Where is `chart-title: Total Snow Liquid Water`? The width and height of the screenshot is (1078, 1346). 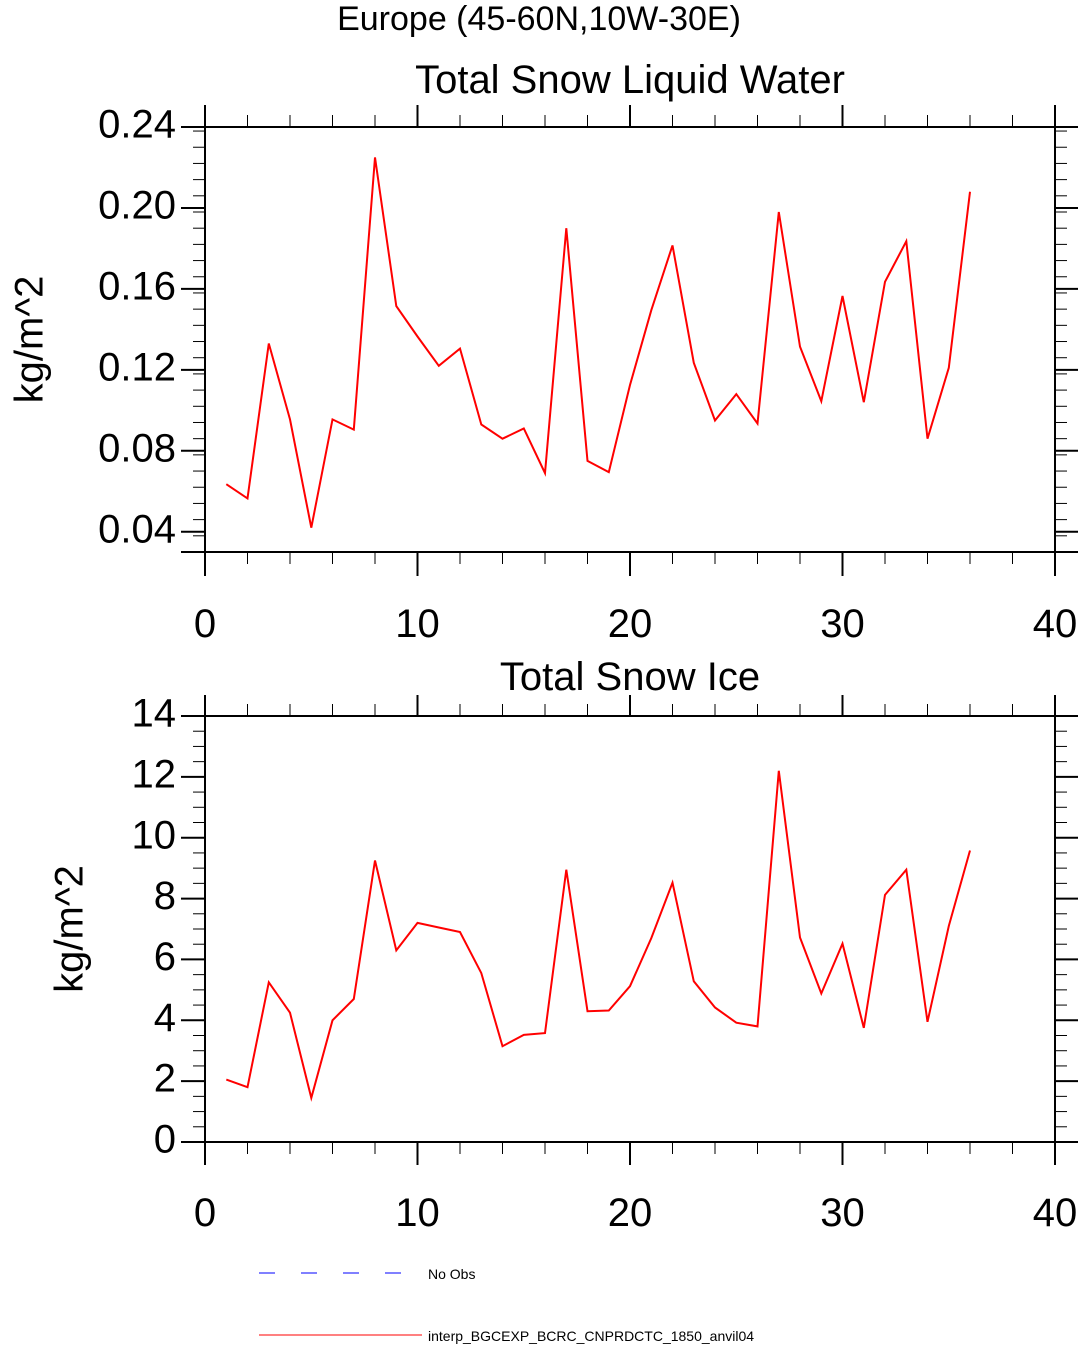 chart-title: Total Snow Liquid Water is located at coordinates (630, 80).